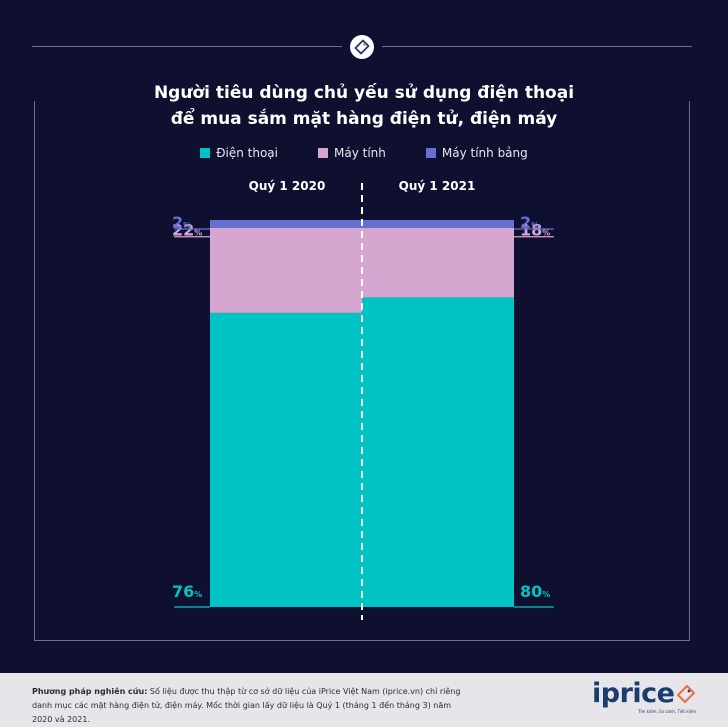  Describe the element at coordinates (430, 153) in the screenshot. I see `legend-swatch-may-tinh-bang` at that location.